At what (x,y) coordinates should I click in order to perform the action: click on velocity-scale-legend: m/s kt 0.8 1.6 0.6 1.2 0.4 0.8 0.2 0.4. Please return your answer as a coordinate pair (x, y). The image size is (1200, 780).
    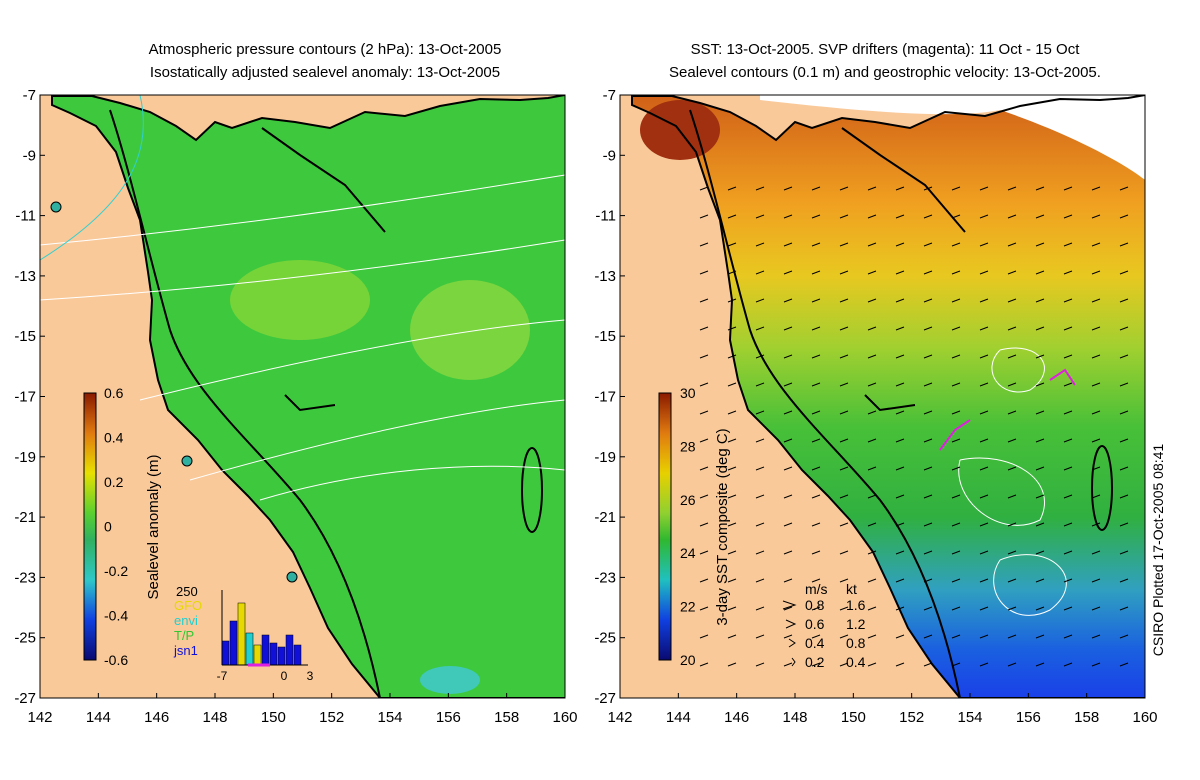
    Looking at the image, I should click on (824, 625).